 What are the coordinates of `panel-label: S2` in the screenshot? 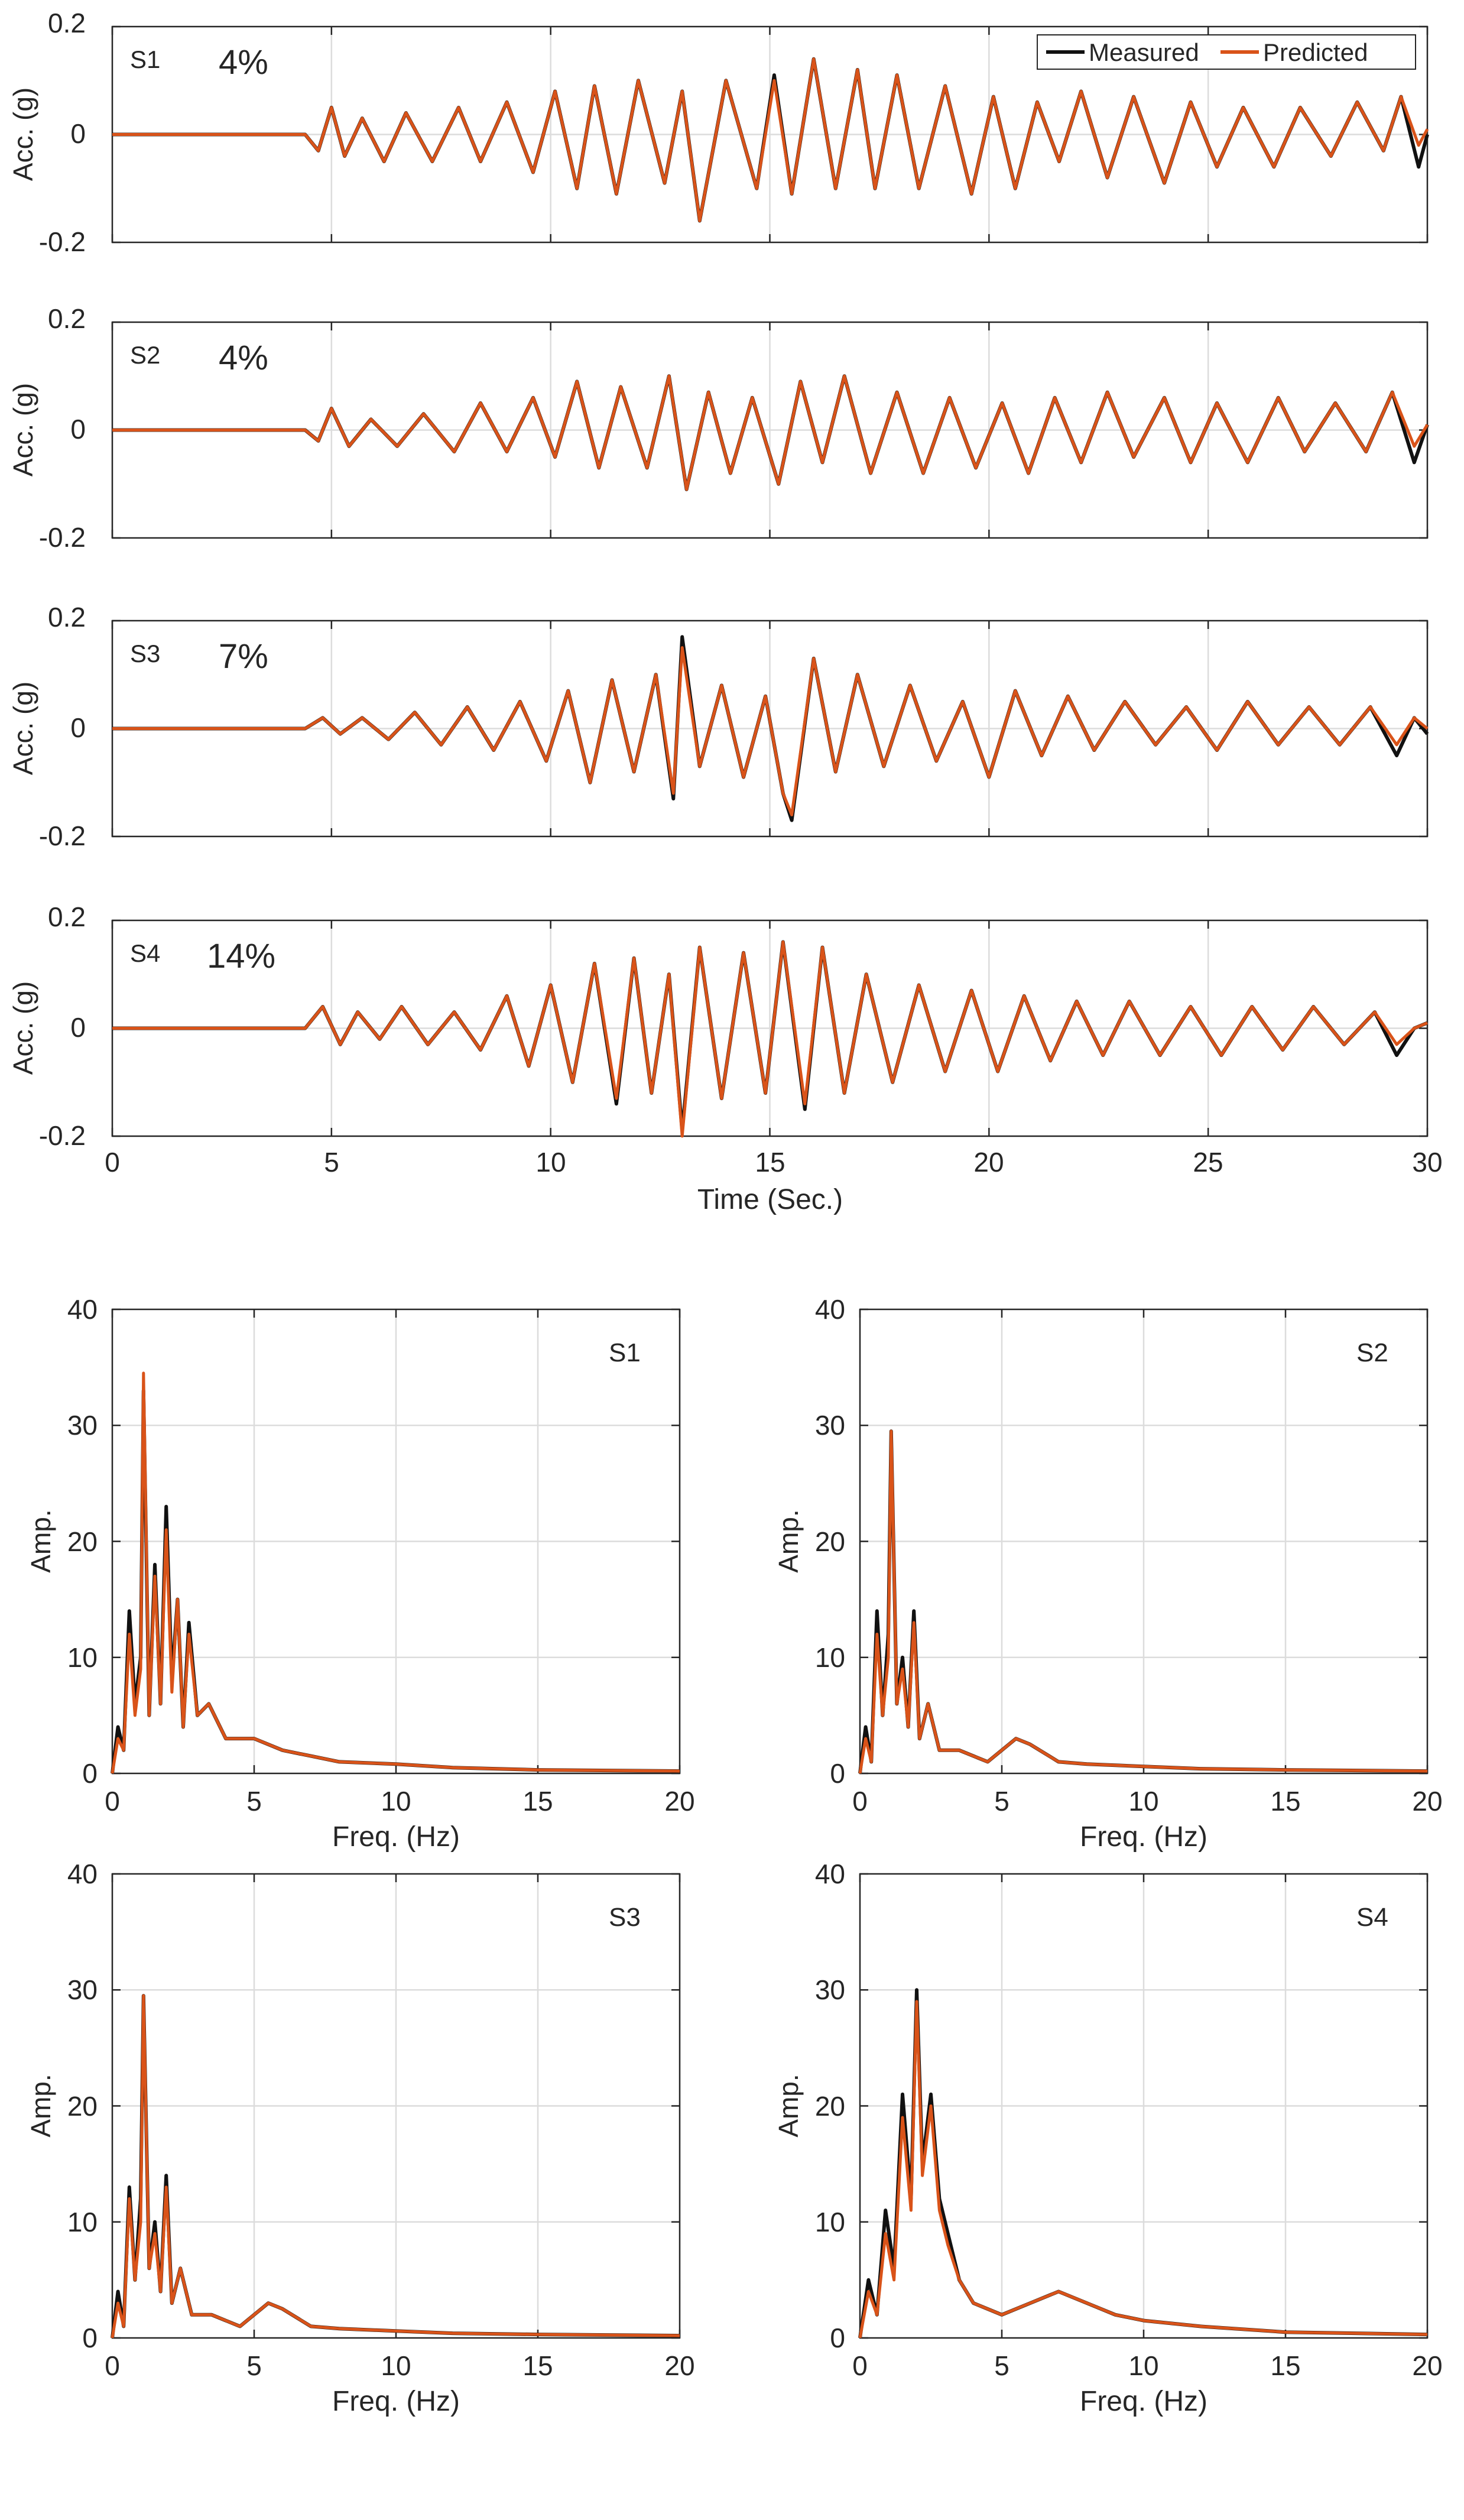 It's located at (145, 355).